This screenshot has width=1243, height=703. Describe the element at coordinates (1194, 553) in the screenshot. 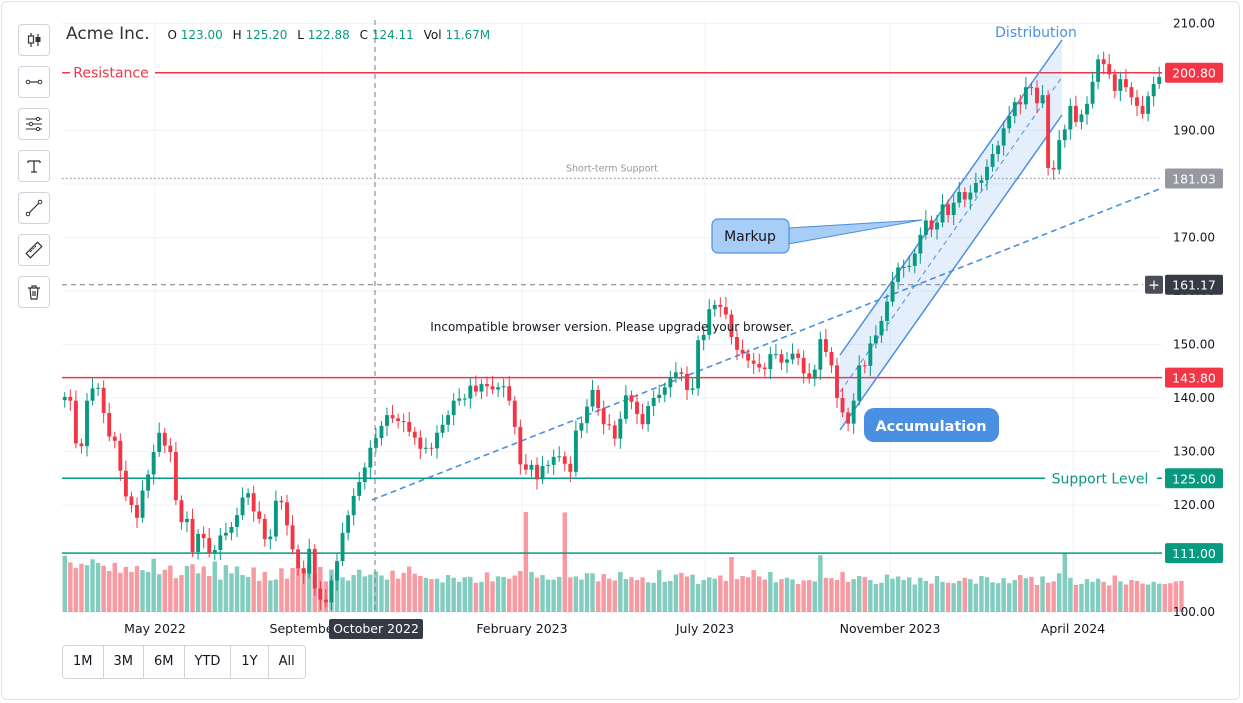

I see `price-badge-label: 111.00` at that location.